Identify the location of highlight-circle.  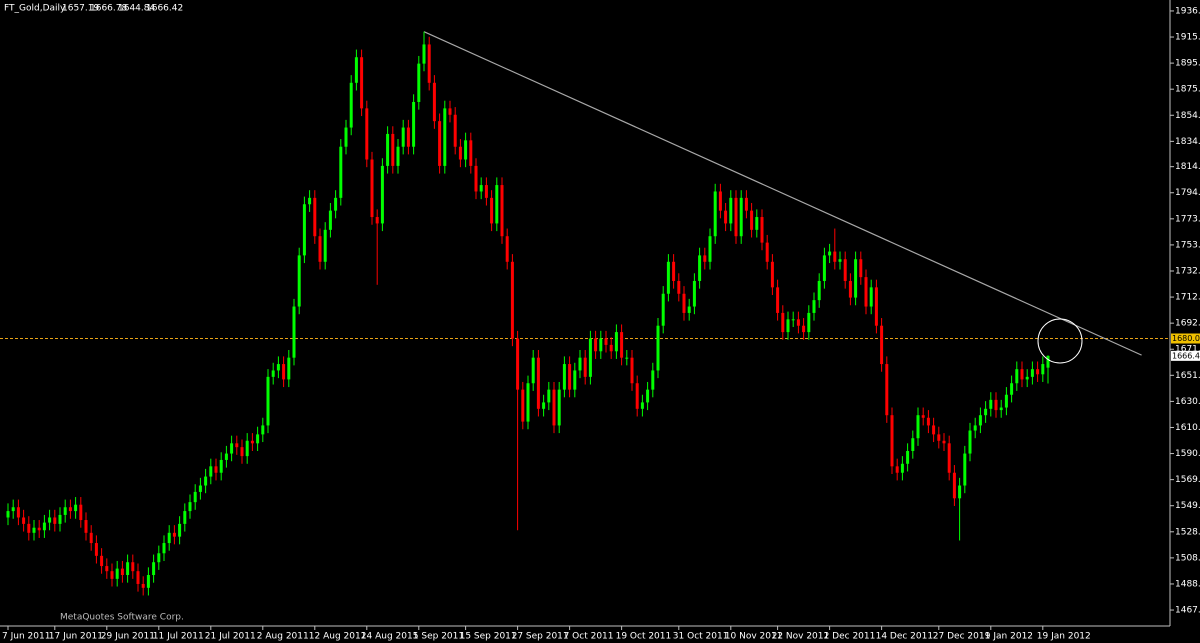
(1060, 341).